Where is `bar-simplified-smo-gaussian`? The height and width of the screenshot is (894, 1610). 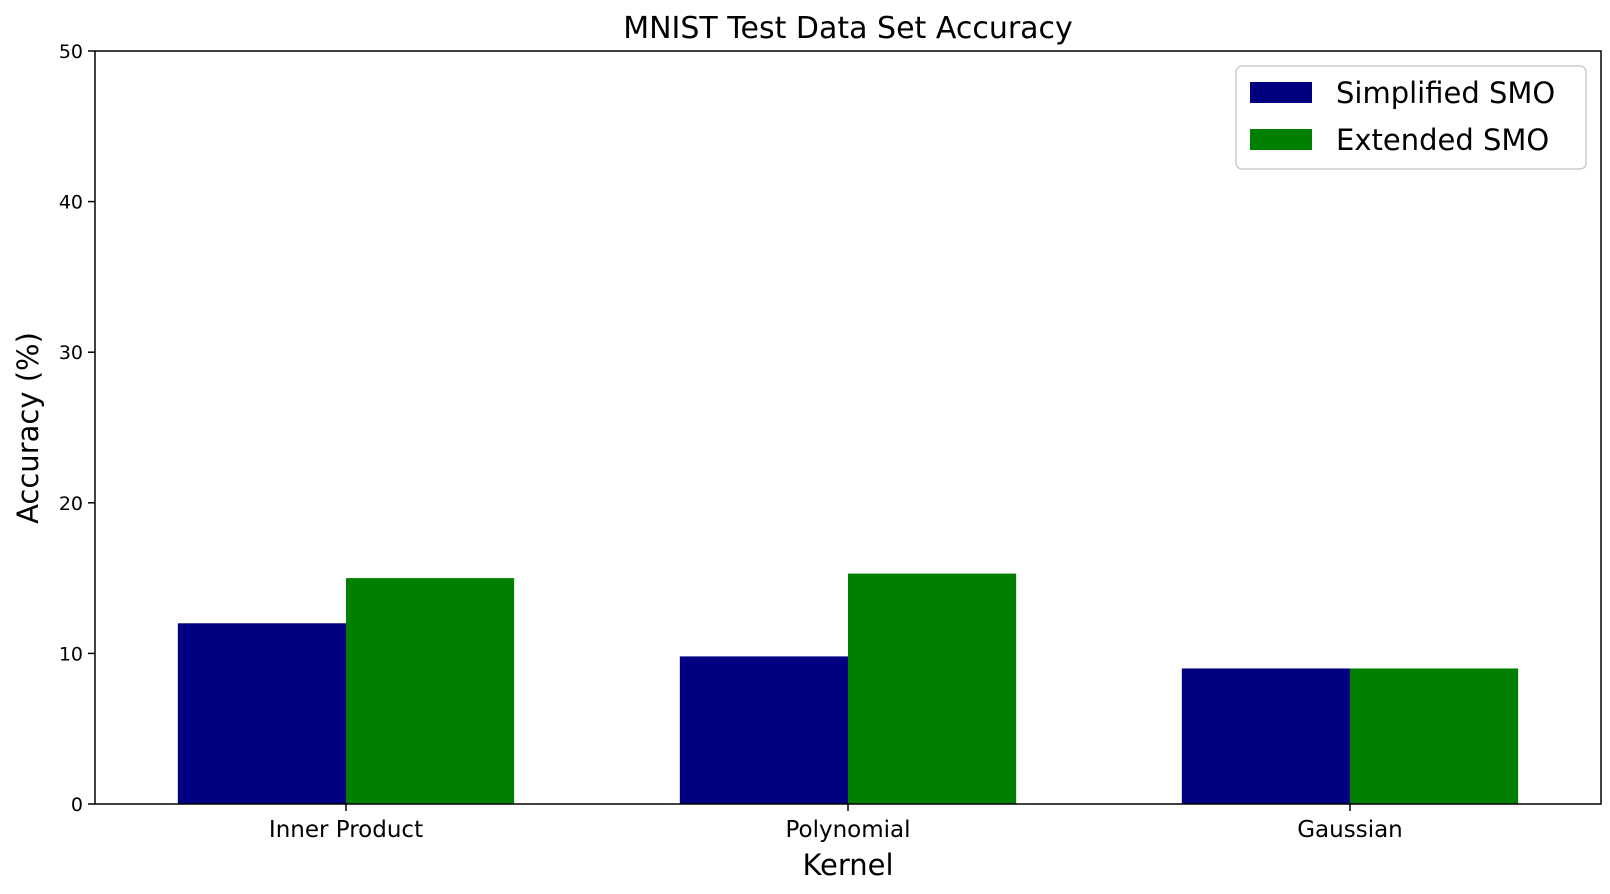 bar-simplified-smo-gaussian is located at coordinates (1265, 736).